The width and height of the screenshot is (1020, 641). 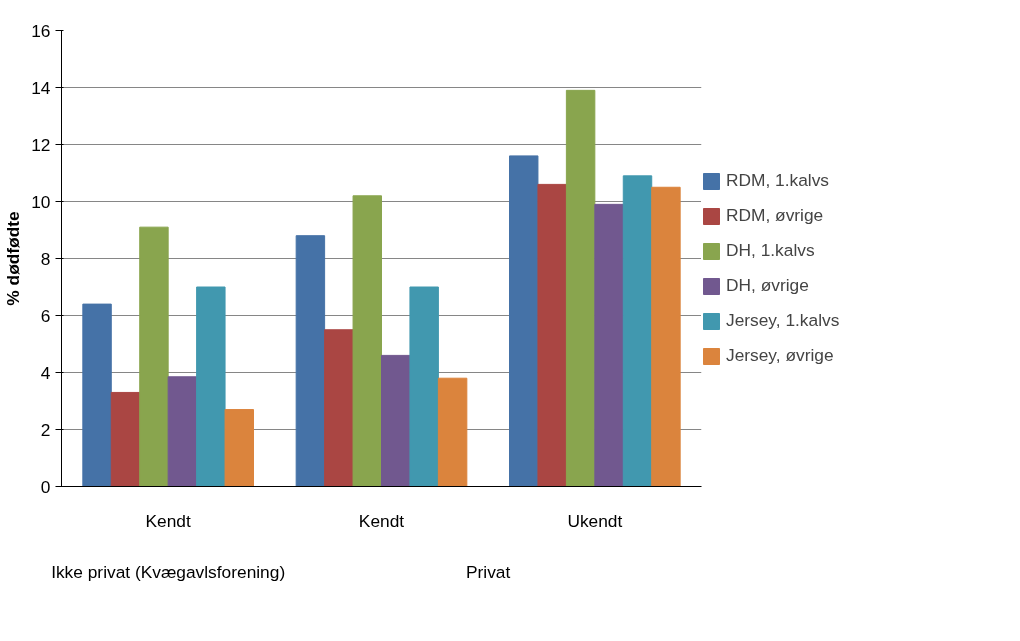 What do you see at coordinates (41, 144) in the screenshot?
I see `y-tick-label: 12` at bounding box center [41, 144].